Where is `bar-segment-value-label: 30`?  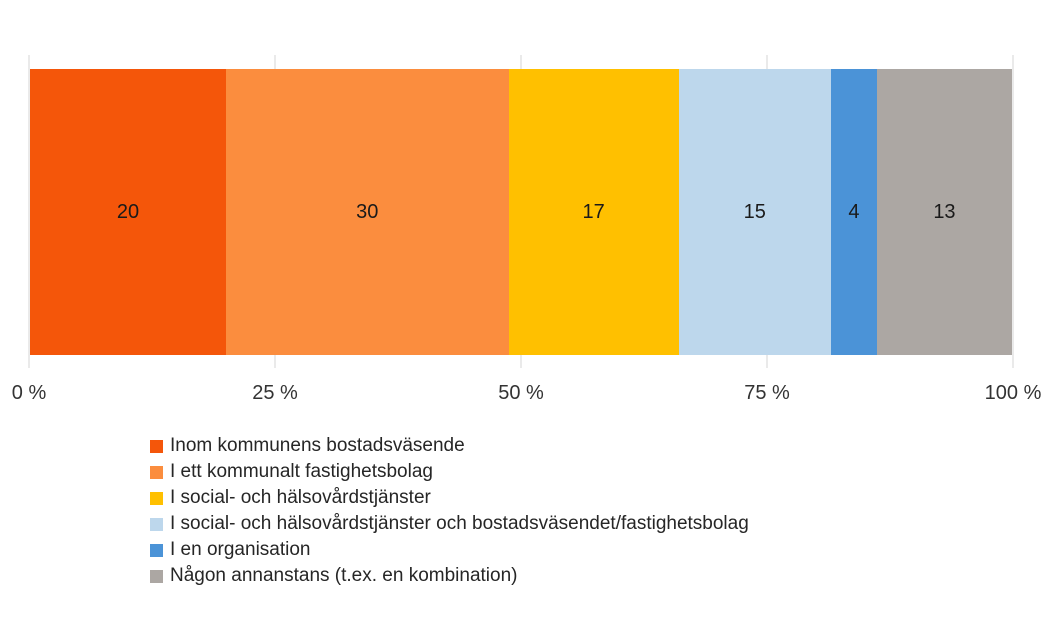
bar-segment-value-label: 30 is located at coordinates (367, 211).